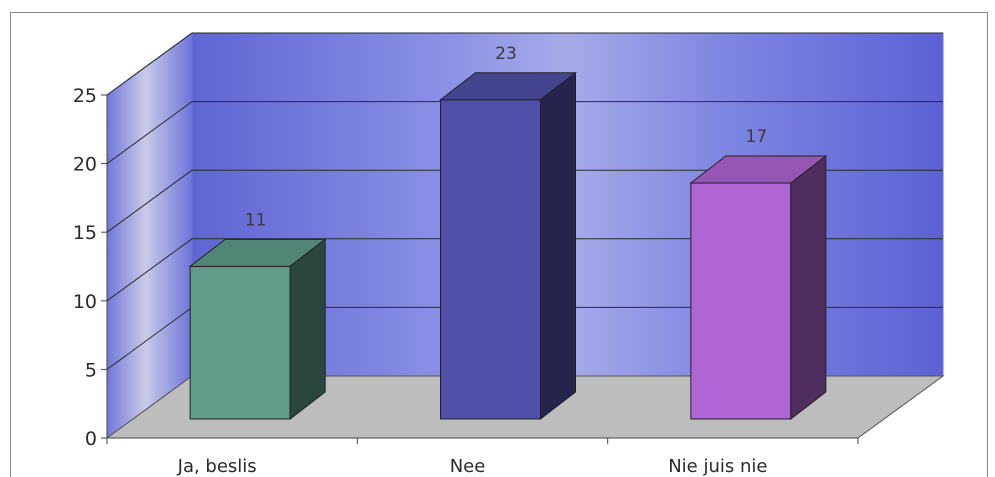  Describe the element at coordinates (217, 466) in the screenshot. I see `category-label: Ja, beslis` at that location.